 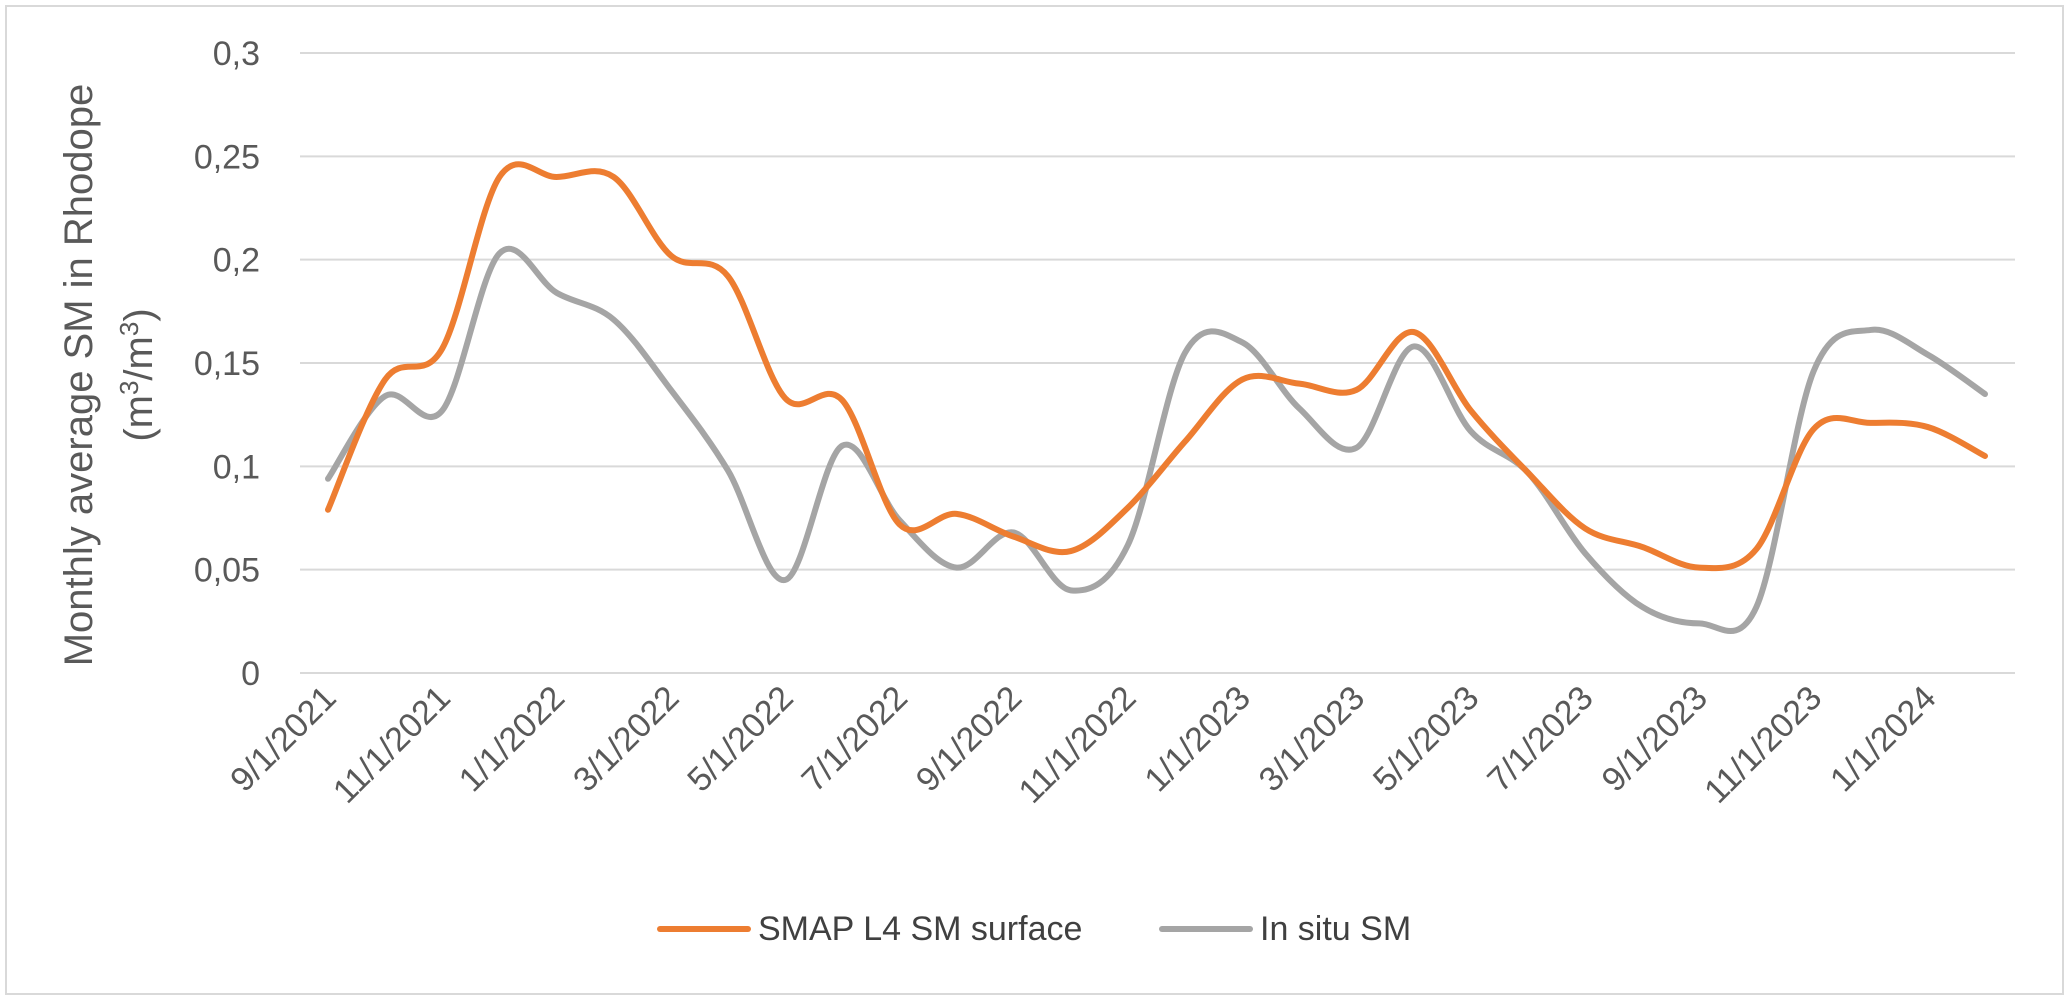 I want to click on y-tick-label: 0,3, so click(x=236, y=54).